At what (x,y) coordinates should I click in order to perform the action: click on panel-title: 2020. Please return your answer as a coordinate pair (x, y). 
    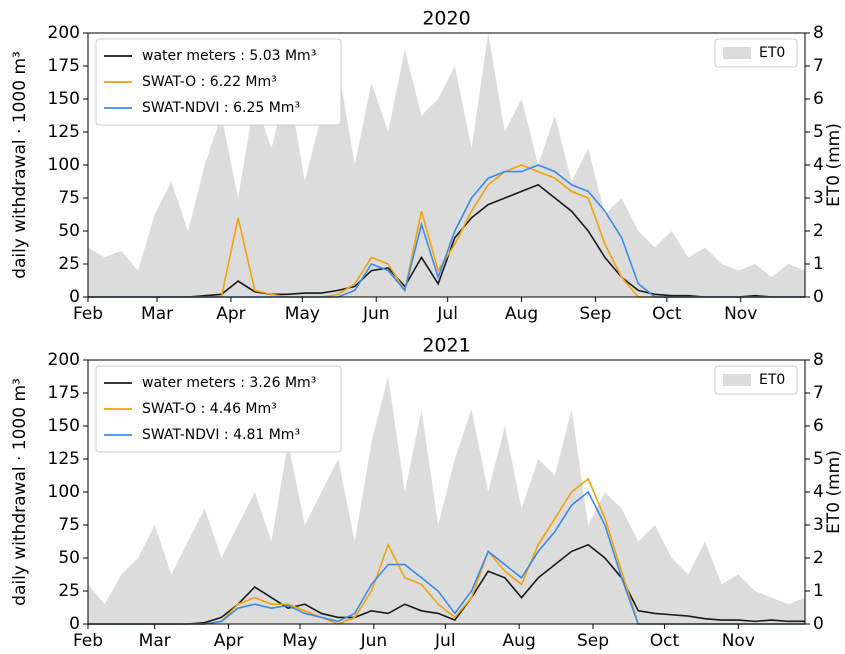
    Looking at the image, I should click on (446, 19).